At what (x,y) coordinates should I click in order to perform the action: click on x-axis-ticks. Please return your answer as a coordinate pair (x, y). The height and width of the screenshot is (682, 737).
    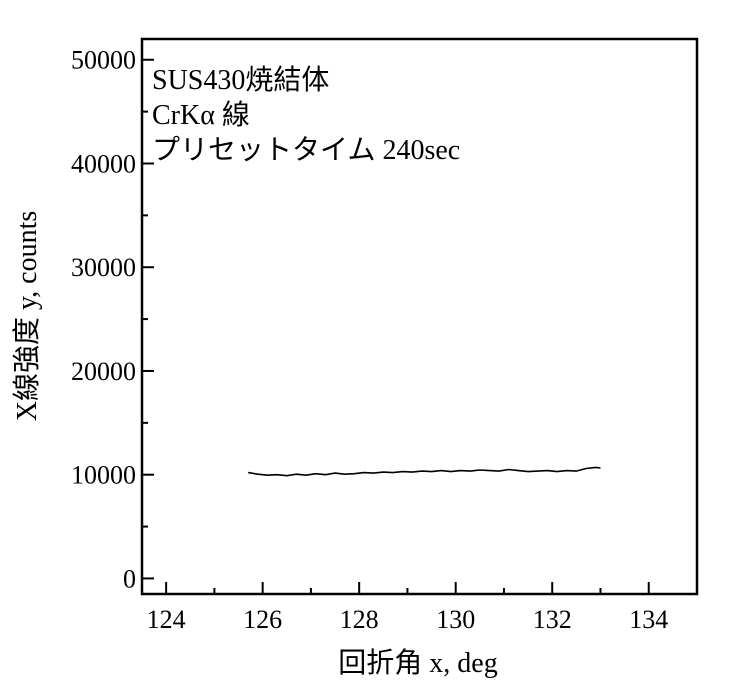
    Looking at the image, I should click on (407, 588).